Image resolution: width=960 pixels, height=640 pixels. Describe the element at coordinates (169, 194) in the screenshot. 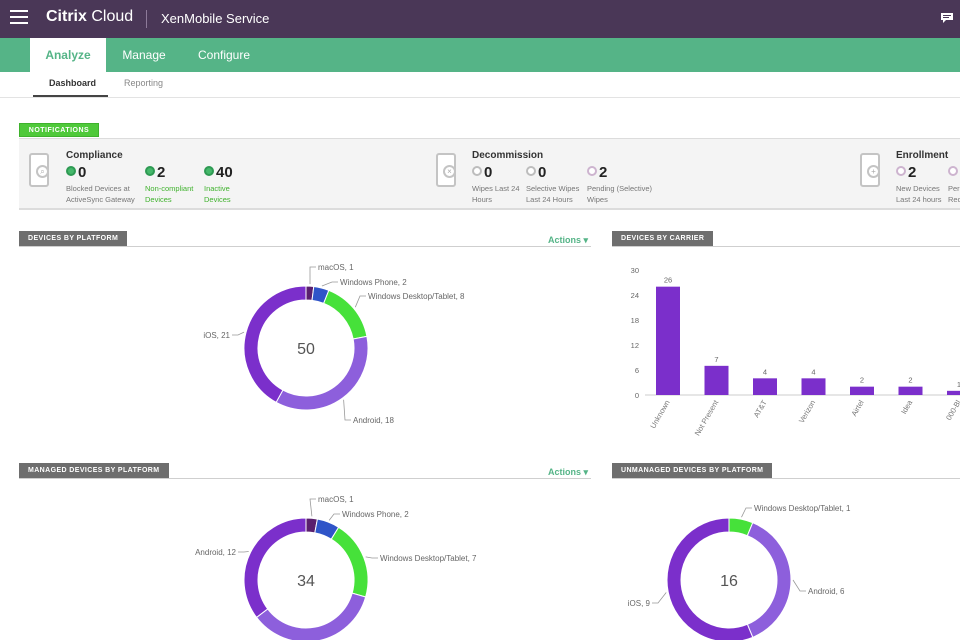

I see `stat-label: Non-compliant Devices` at that location.